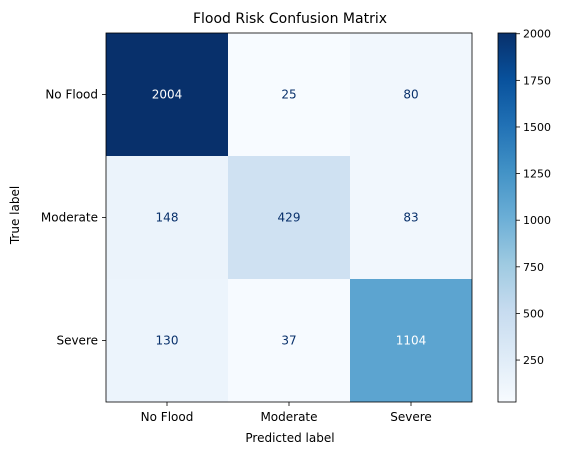  I want to click on colorbar-tick-label: 1500, so click(537, 127).